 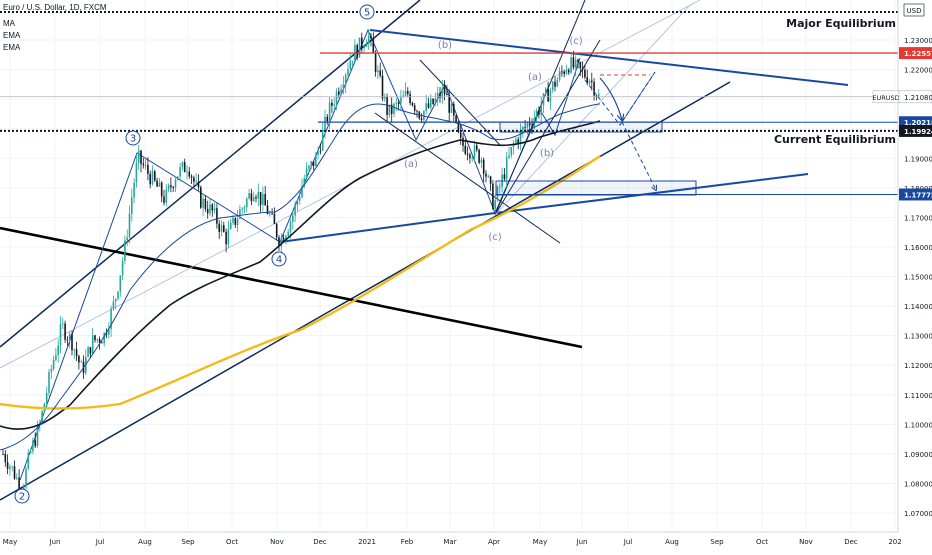 I want to click on price-tick-label: 1.15000, so click(x=918, y=278).